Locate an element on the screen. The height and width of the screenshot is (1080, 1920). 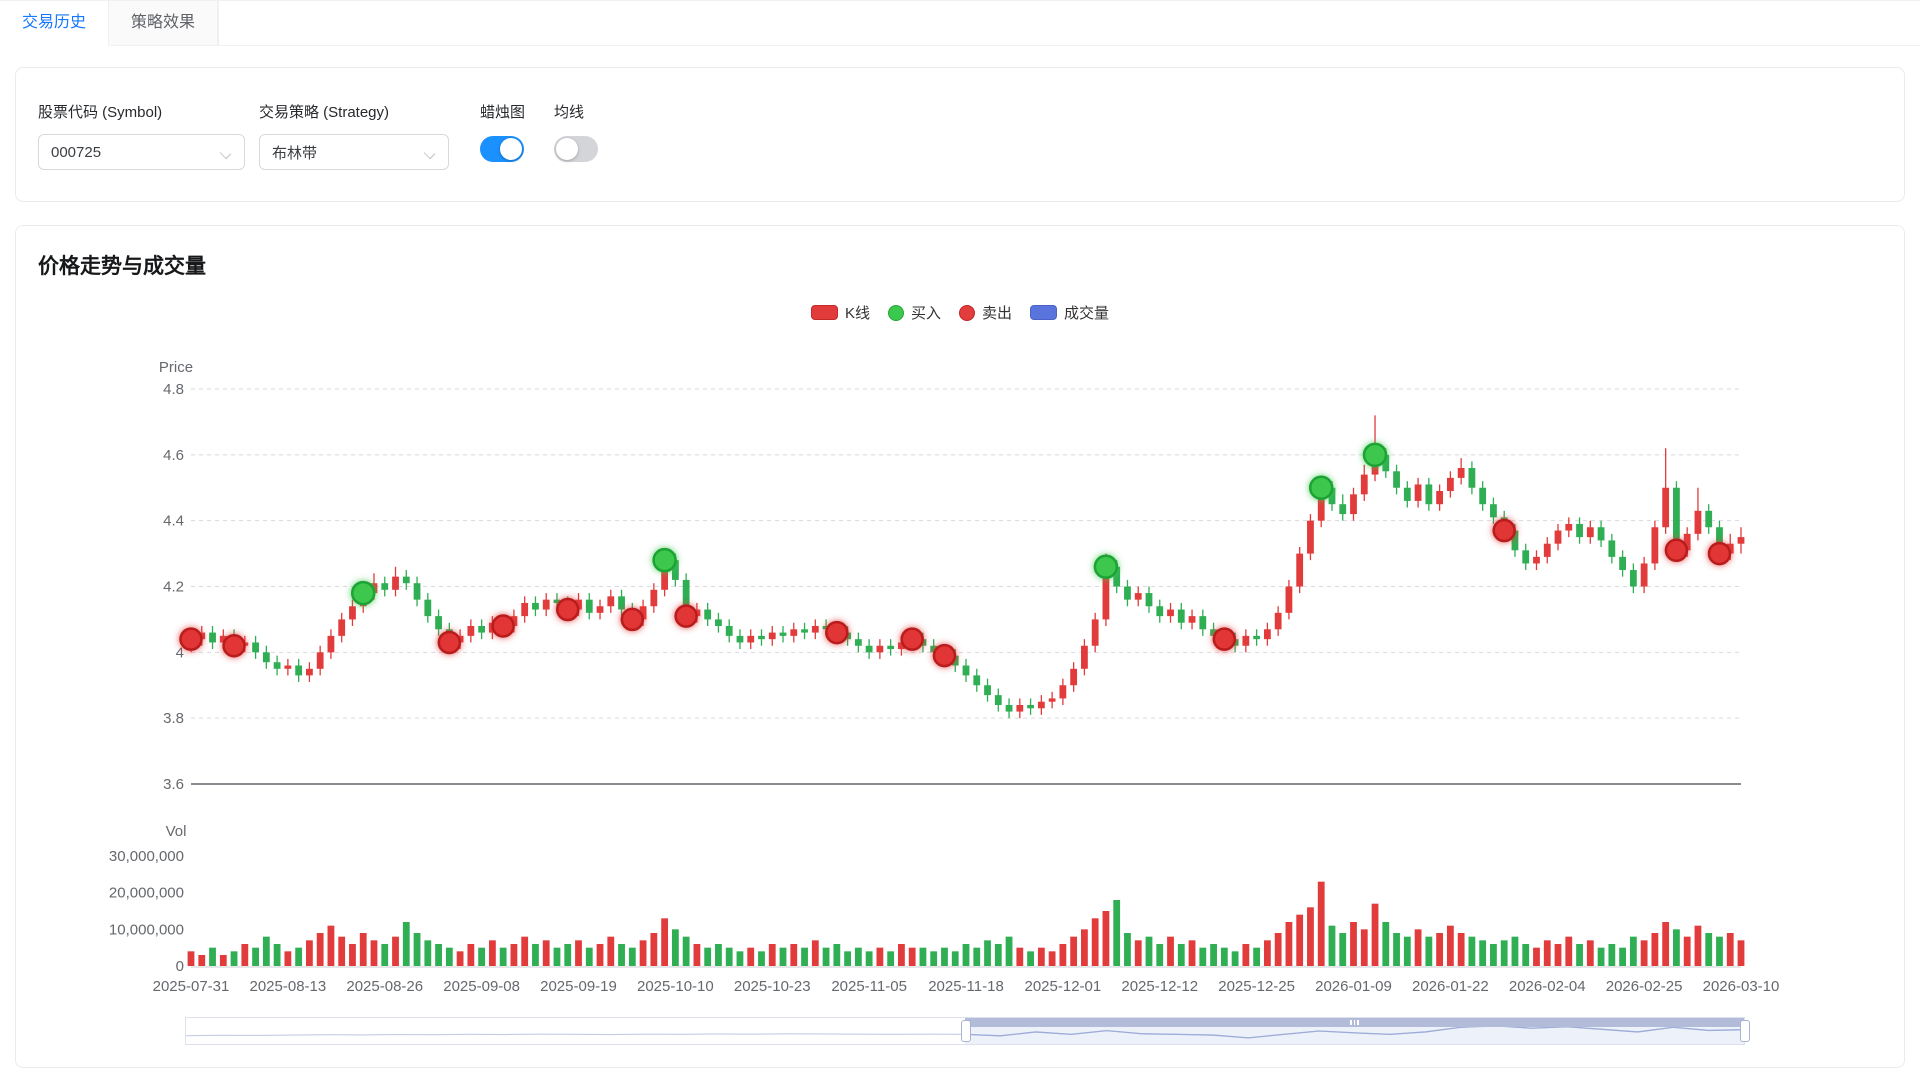
tab-trade-history: 交易历史 is located at coordinates (55, 23).